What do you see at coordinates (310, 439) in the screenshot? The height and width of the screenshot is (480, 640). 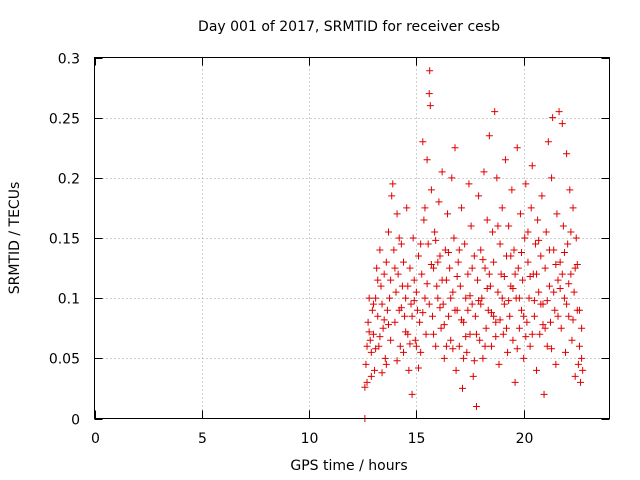 I see `x-tick-label: 10` at bounding box center [310, 439].